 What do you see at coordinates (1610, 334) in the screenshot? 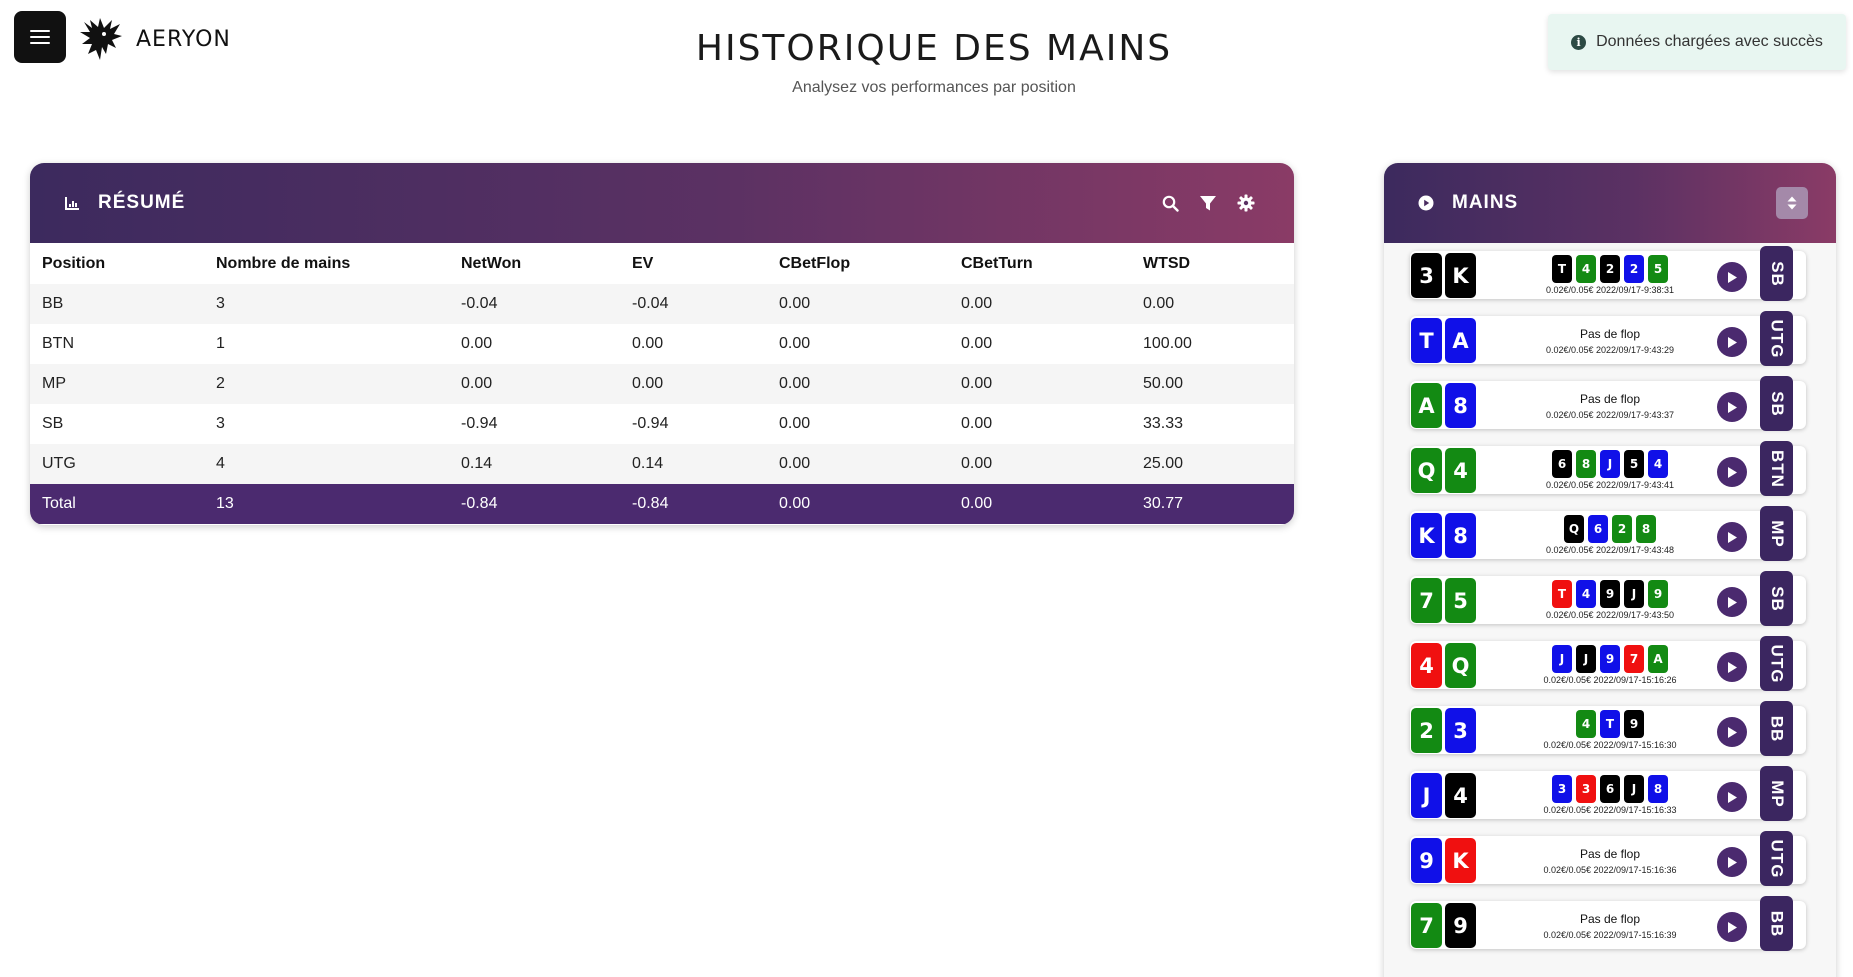
I see `no-flop-label: Pas de flop` at bounding box center [1610, 334].